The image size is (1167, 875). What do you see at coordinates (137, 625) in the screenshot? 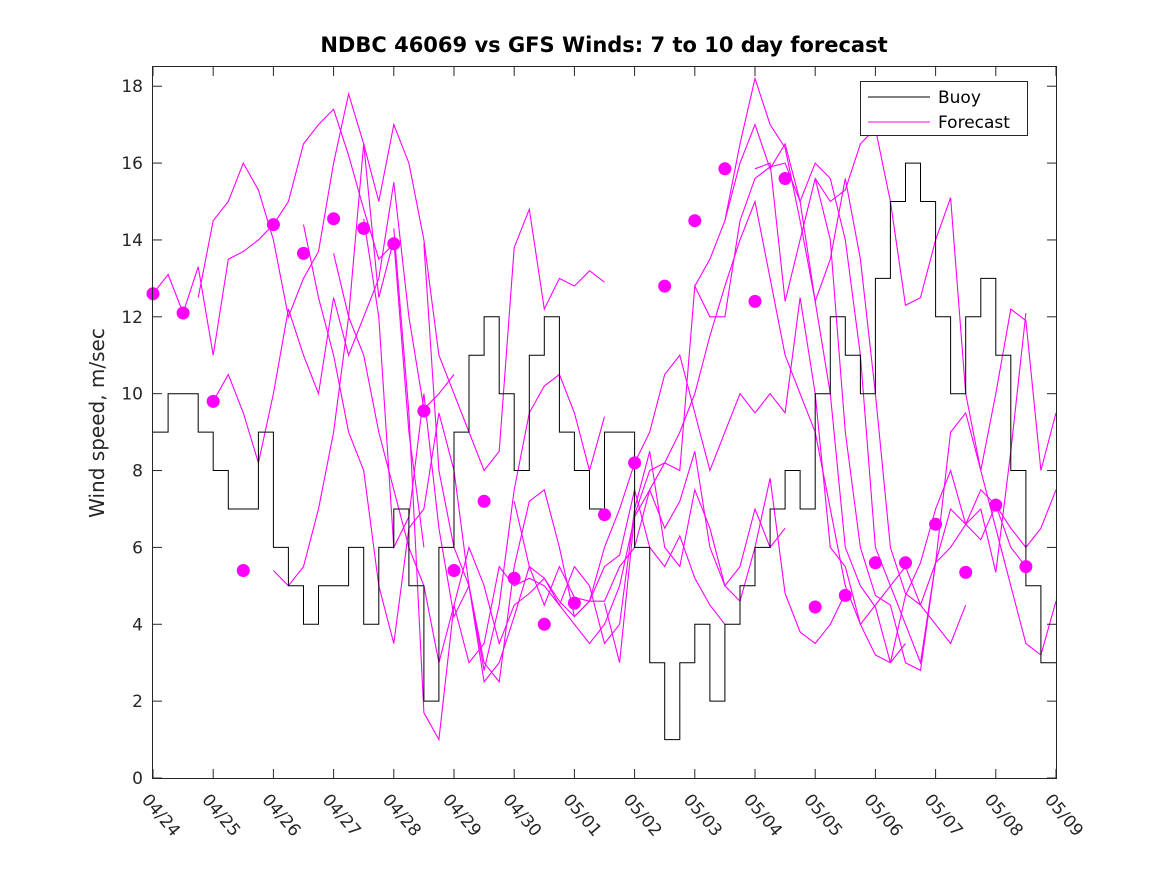
I see `y-tick-label: 4` at bounding box center [137, 625].